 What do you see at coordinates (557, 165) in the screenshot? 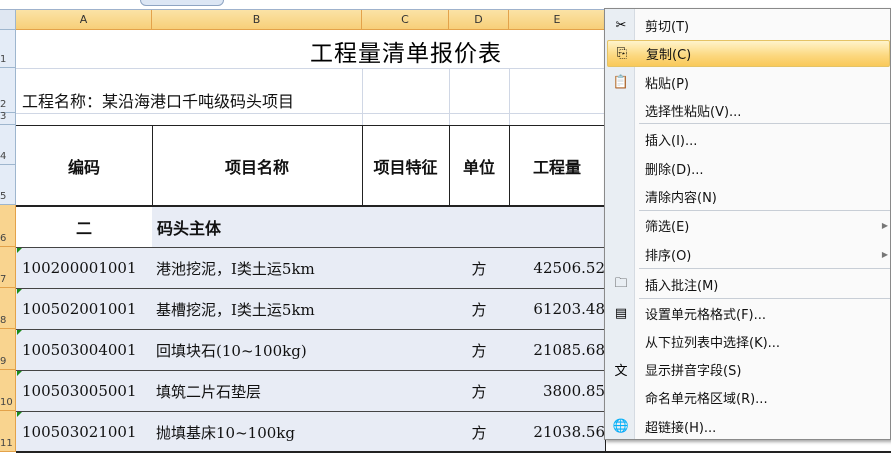
I see `header-quantity: 工程量` at bounding box center [557, 165].